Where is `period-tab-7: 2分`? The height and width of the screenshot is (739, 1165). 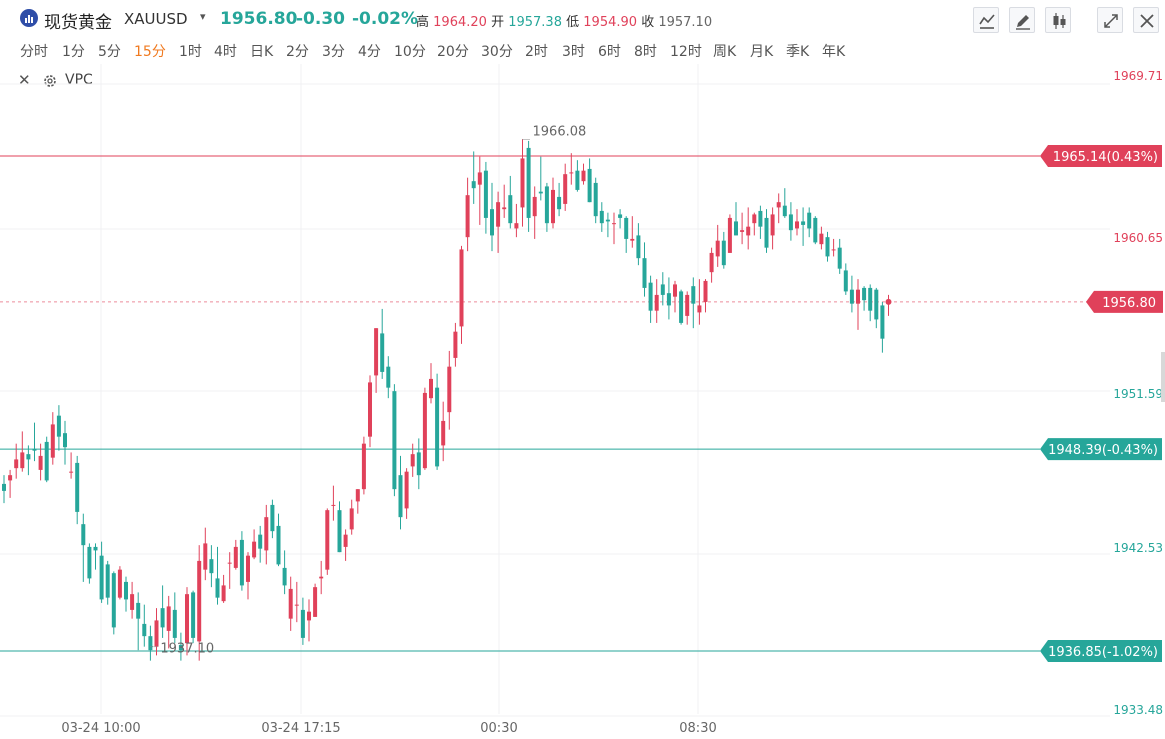
period-tab-7: 2分 is located at coordinates (297, 52).